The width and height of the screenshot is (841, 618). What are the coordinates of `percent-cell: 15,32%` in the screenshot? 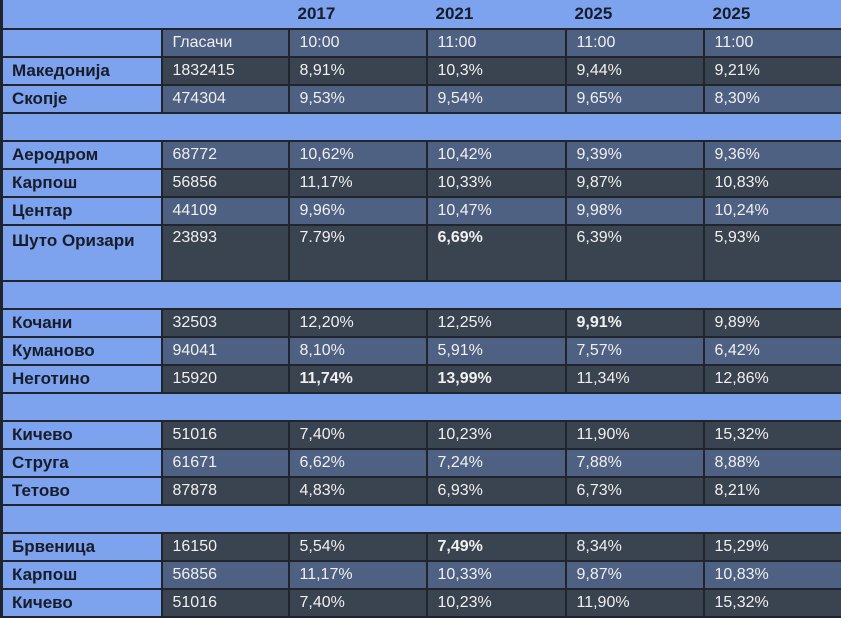 It's located at (771, 435).